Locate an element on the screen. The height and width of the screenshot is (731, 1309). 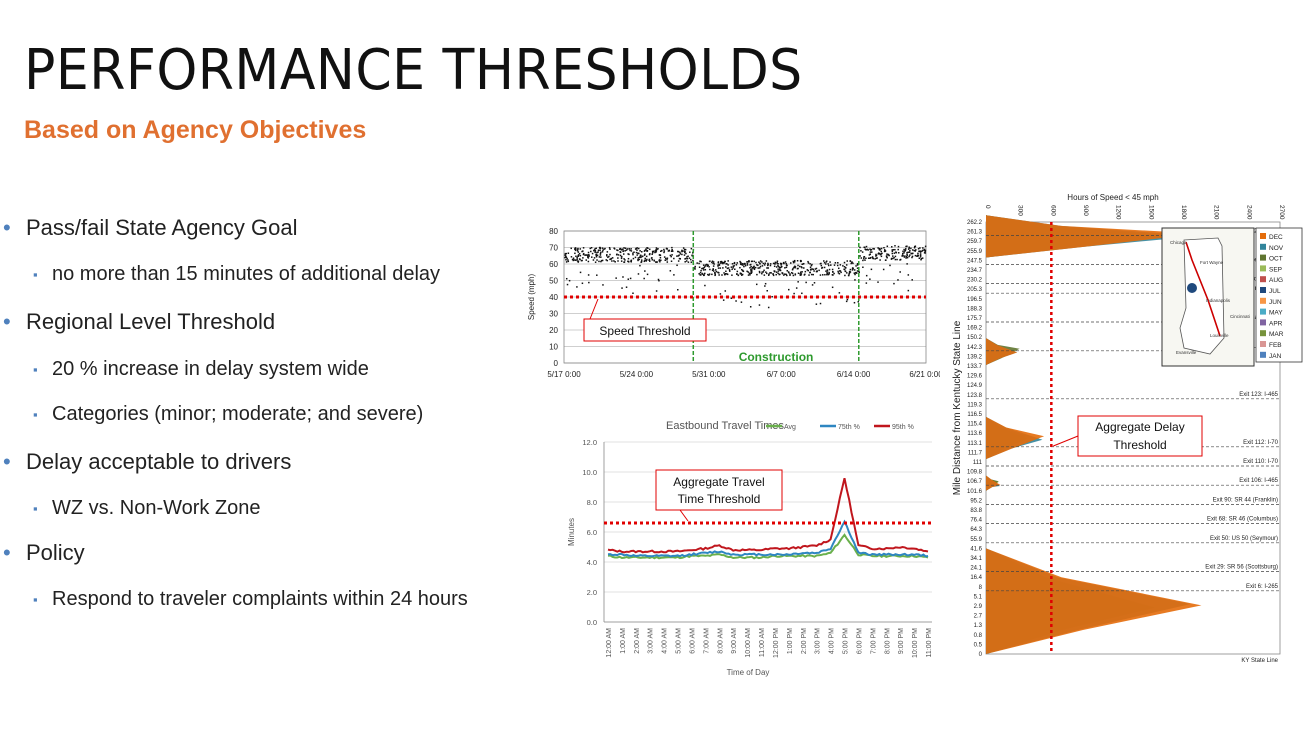
legend-label: AUG is located at coordinates (1276, 280).